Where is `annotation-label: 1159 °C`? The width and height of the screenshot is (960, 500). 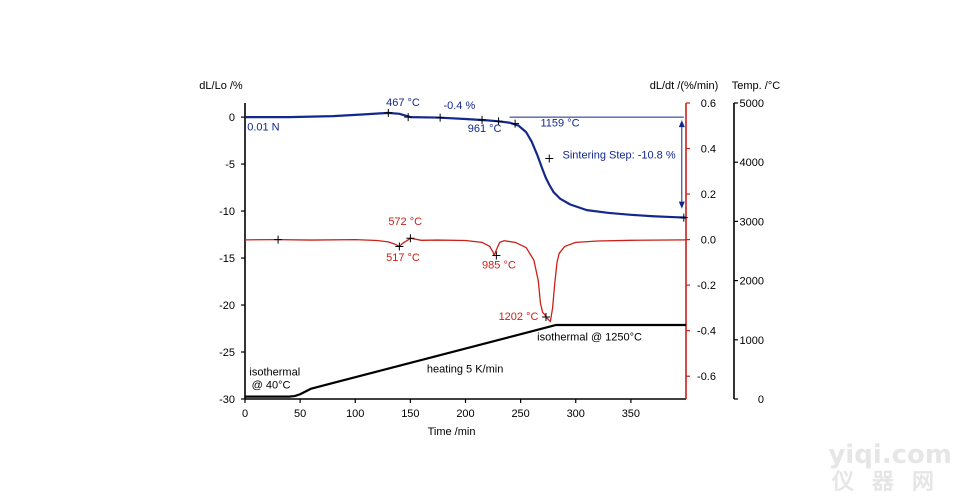 annotation-label: 1159 °C is located at coordinates (559, 123).